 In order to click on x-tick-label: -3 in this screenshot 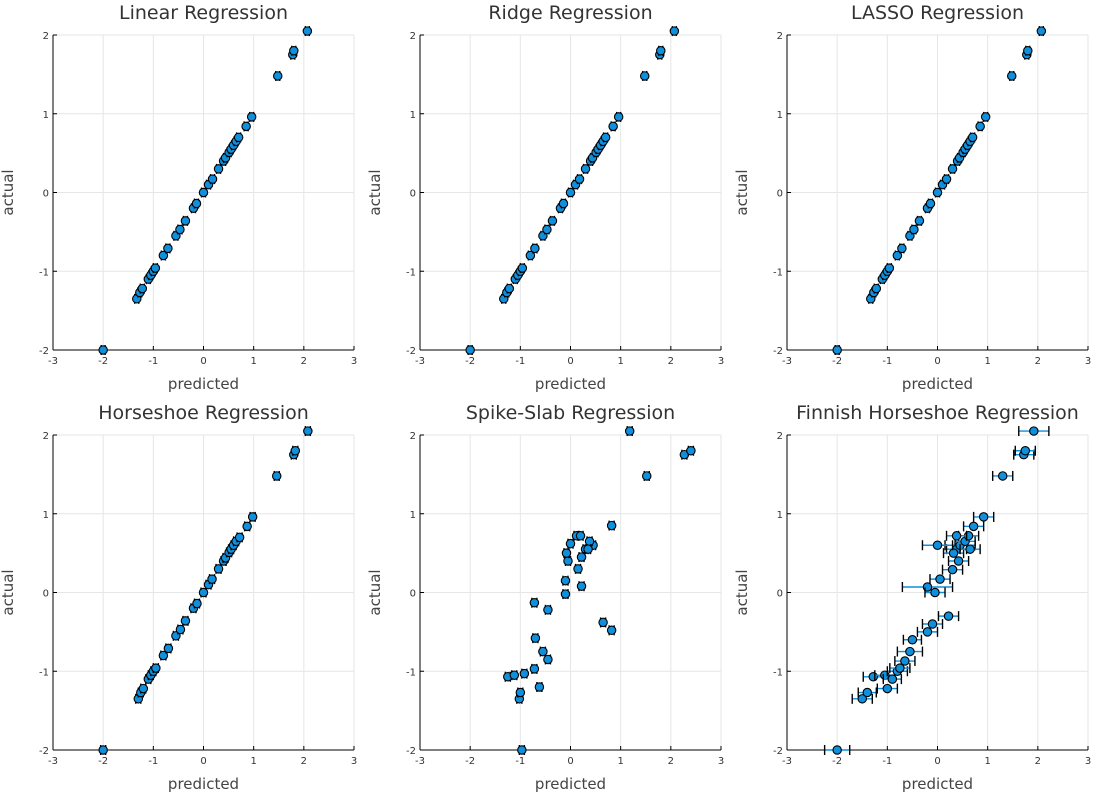, I will do `click(787, 761)`.